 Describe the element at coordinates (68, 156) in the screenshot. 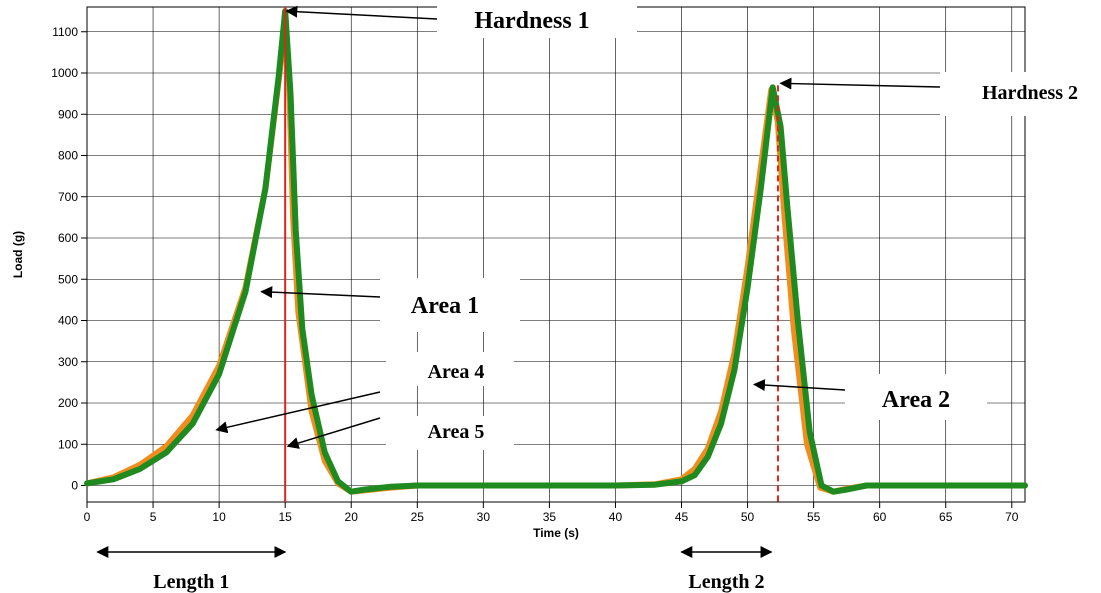

I see `y-tick-label: 800` at that location.